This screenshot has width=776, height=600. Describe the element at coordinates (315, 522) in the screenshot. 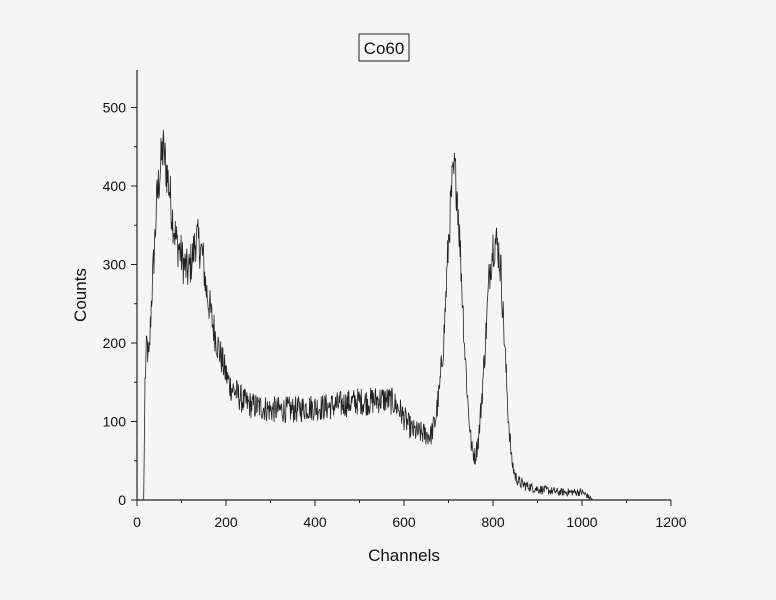

I see `x-tick-label: 400` at that location.